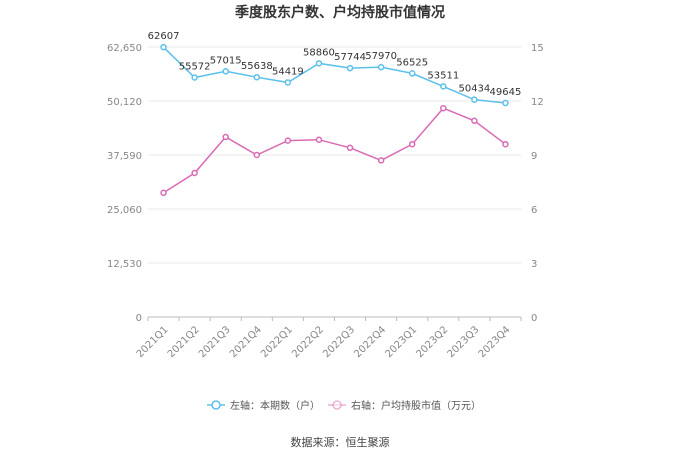  Describe the element at coordinates (257, 66) in the screenshot. I see `data-label: 55638` at that location.